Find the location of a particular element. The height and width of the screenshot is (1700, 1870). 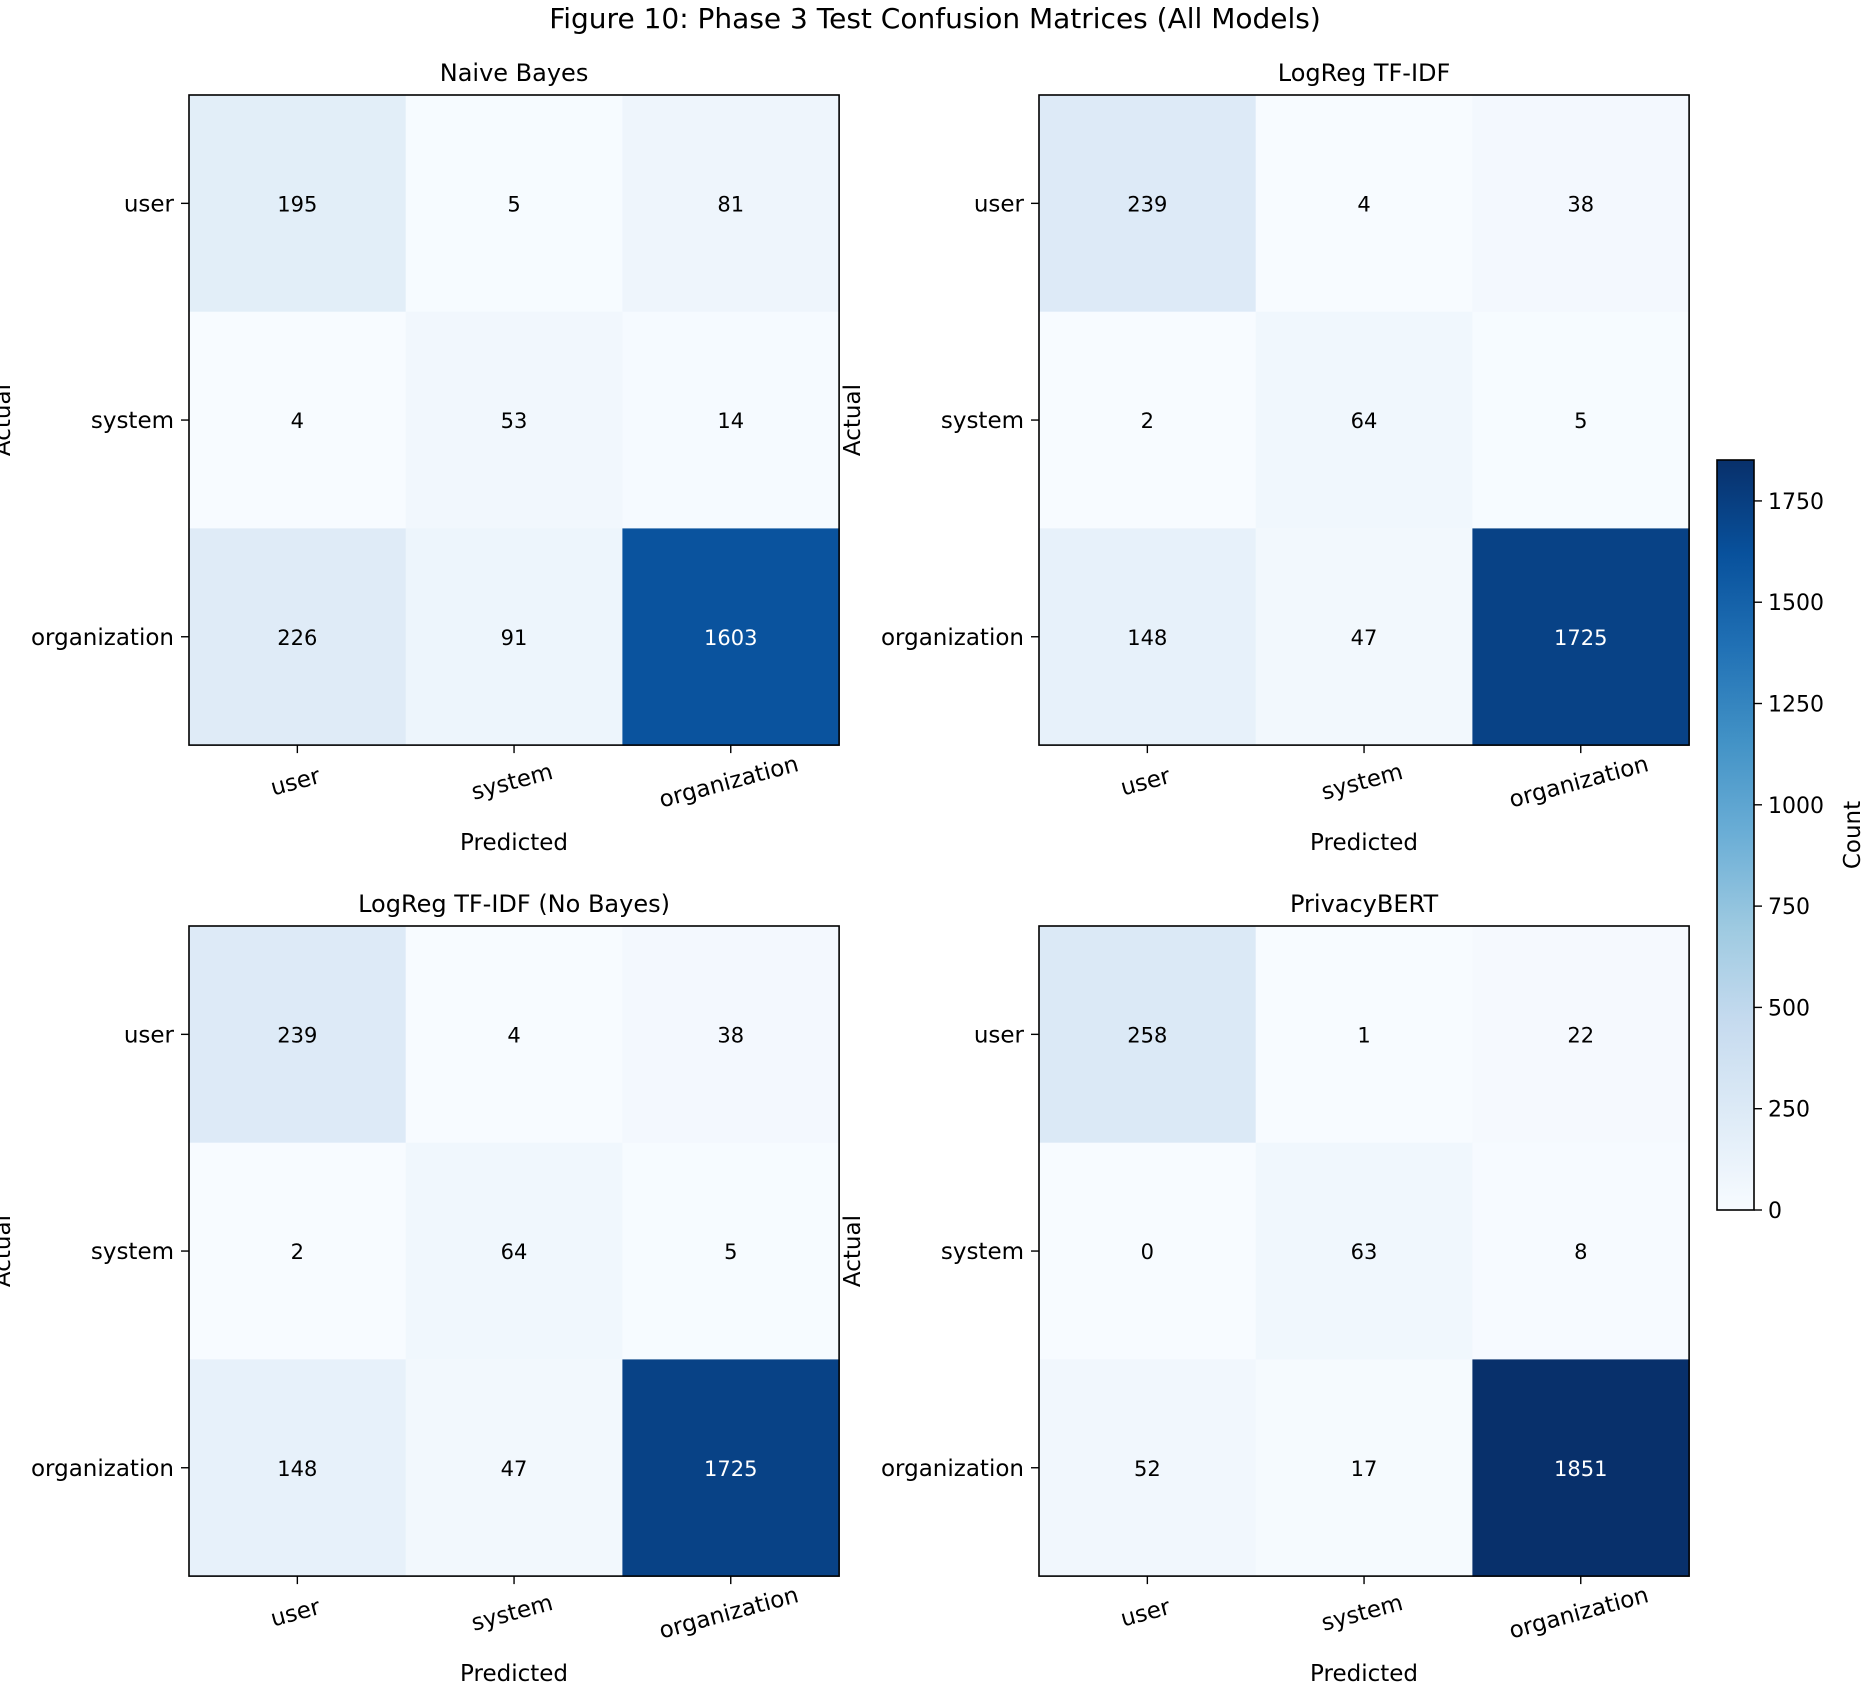

cell-value-label: 0 is located at coordinates (1147, 1252).